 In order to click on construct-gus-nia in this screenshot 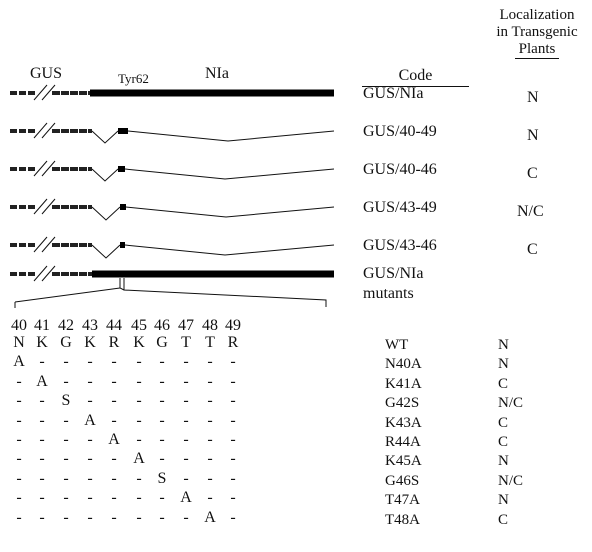, I will do `click(172, 92)`.